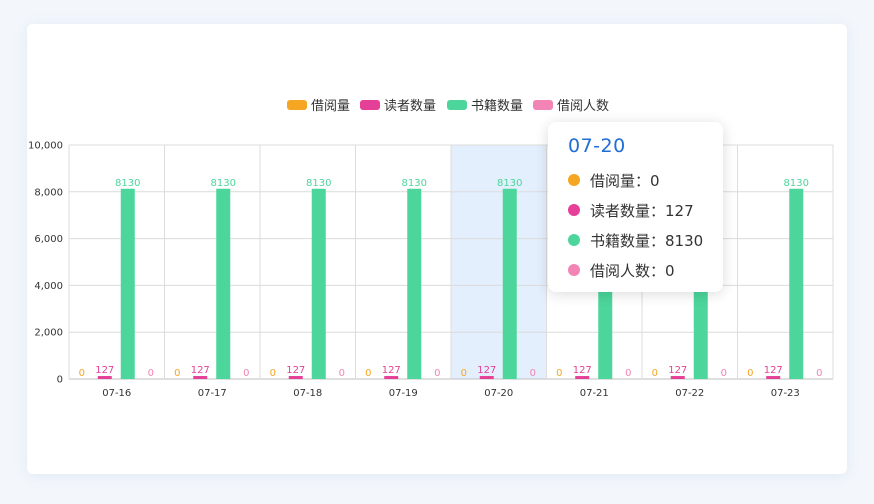 The height and width of the screenshot is (504, 874). Describe the element at coordinates (48, 239) in the screenshot. I see `y-tick-label: 6,000` at that location.